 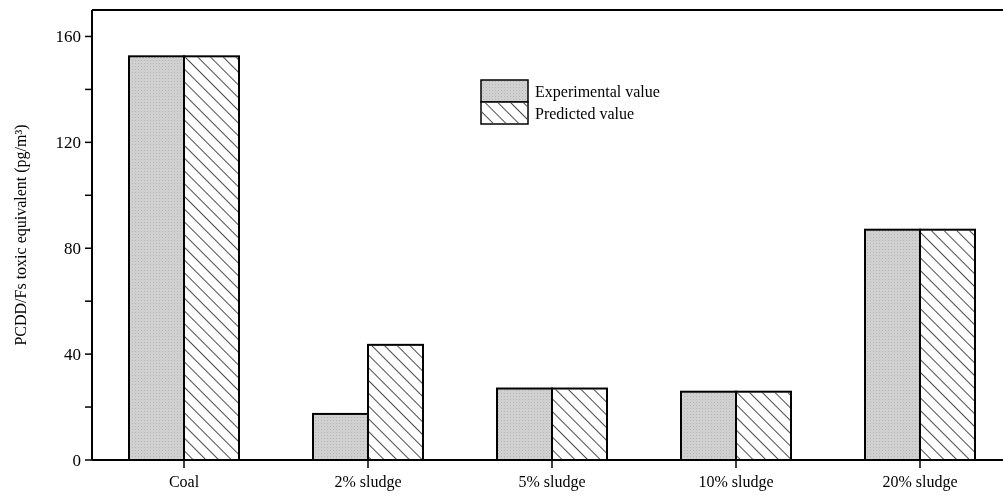 I want to click on y-axis-title: PCDD/Fs toxic equivalent (pg/m³), so click(x=21, y=235).